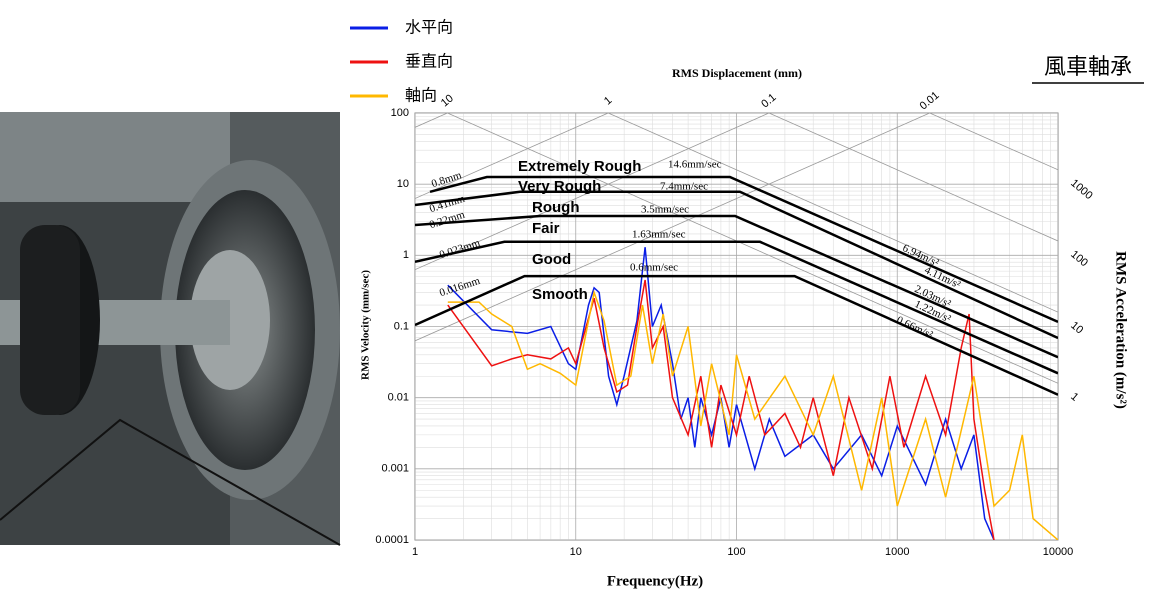 The width and height of the screenshot is (1160, 593). What do you see at coordinates (659, 235) in the screenshot?
I see `velocity-label: 1.63mm/sec` at bounding box center [659, 235].